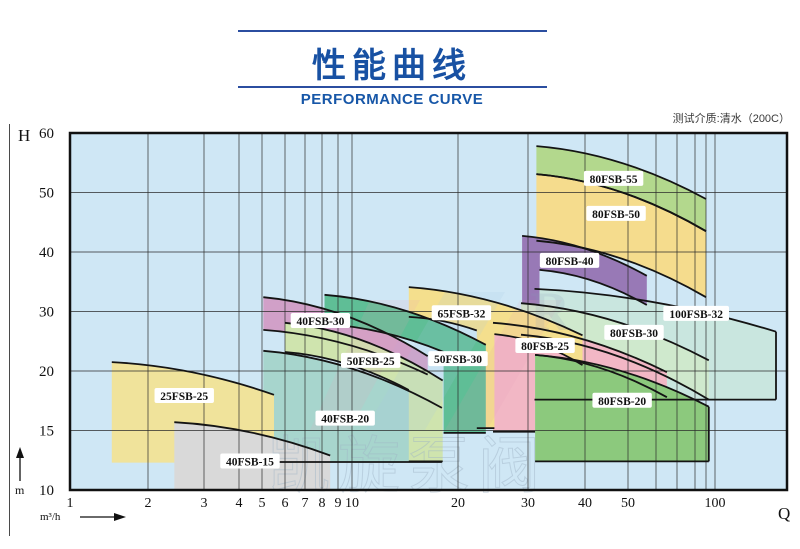  I want to click on region-label-40FSB-15: 40FSB-15, so click(250, 462).